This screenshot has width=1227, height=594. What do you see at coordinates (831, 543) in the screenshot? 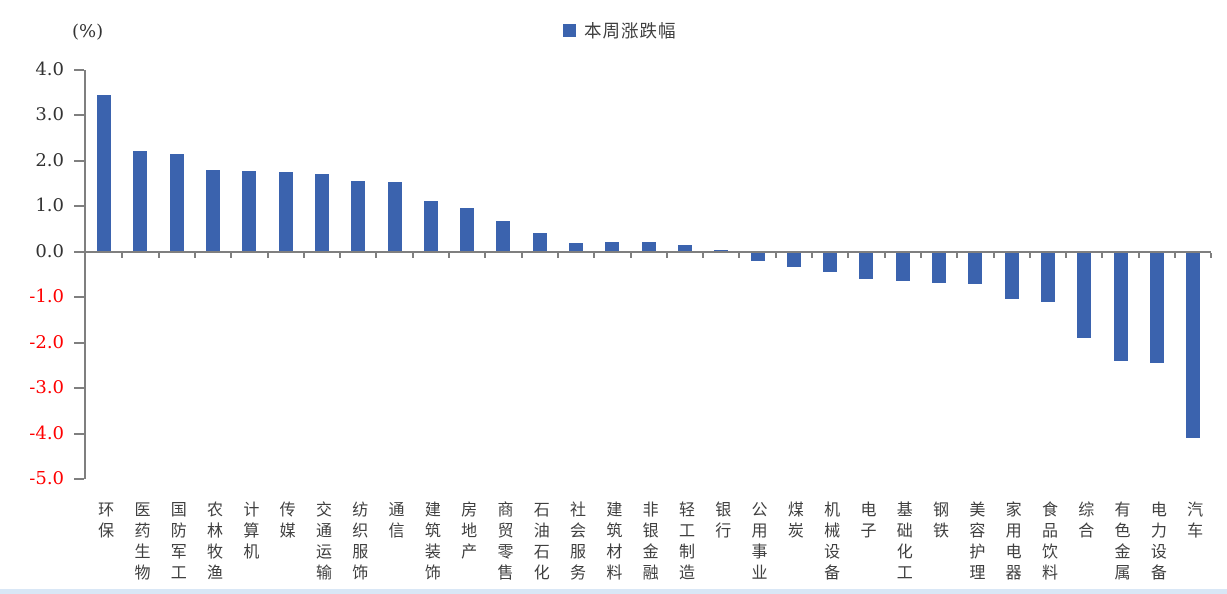
I see `x-category-label: 机械设备` at bounding box center [831, 543].